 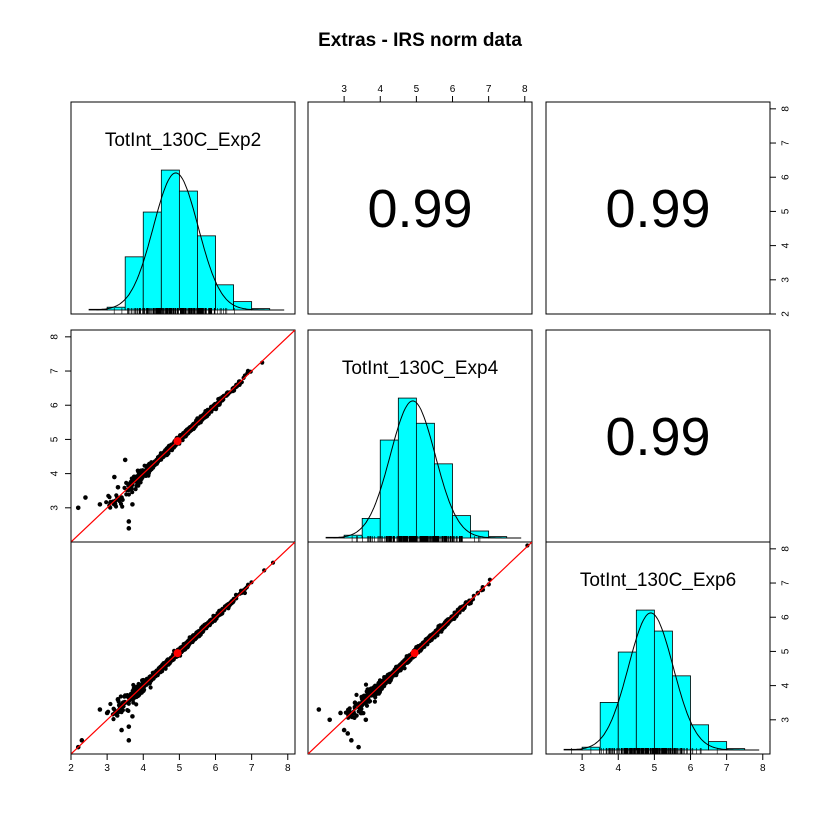 What do you see at coordinates (183, 140) in the screenshot?
I see `variable-label: TotInt_130C_Exp2` at bounding box center [183, 140].